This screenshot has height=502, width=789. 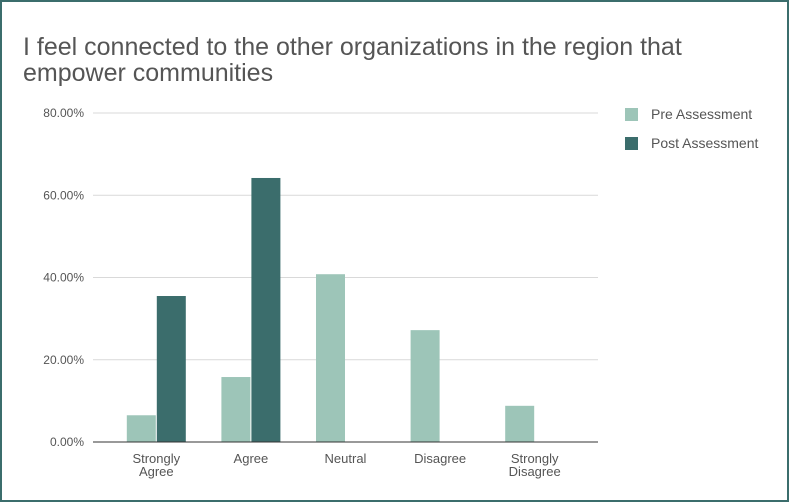 What do you see at coordinates (63, 195) in the screenshot?
I see `y-tick-label: 60.00%` at bounding box center [63, 195].